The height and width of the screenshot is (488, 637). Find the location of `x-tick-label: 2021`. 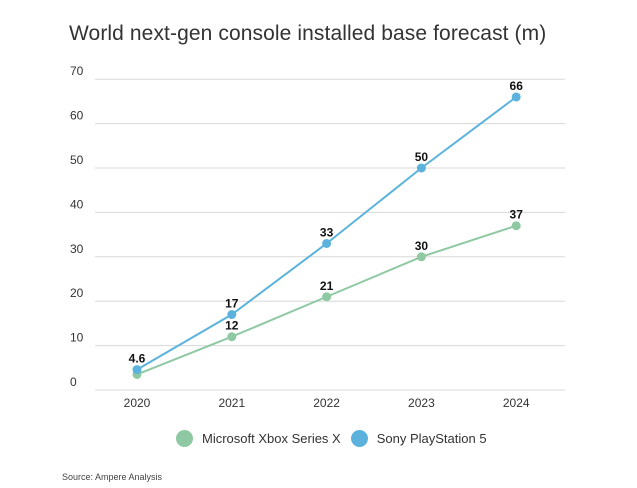

x-tick-label: 2021 is located at coordinates (231, 403).